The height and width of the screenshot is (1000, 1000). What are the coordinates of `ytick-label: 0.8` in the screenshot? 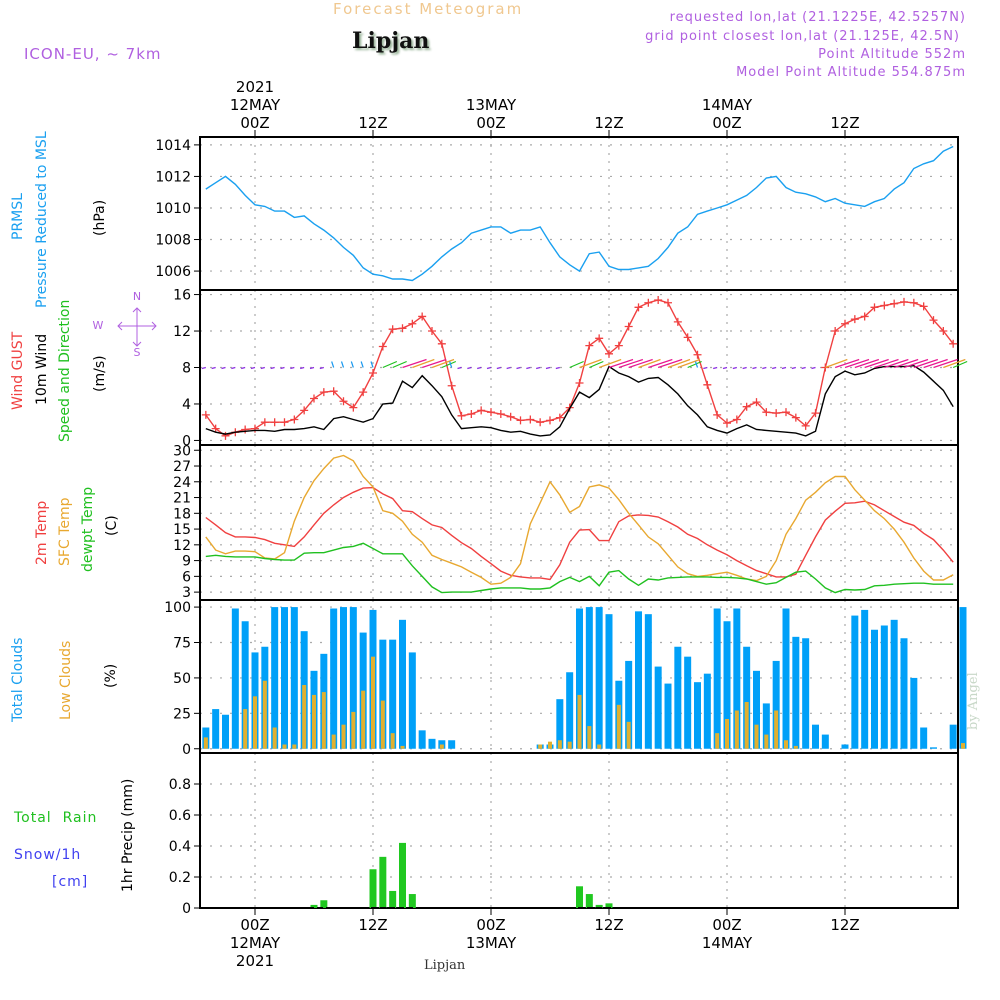 It's located at (180, 785).